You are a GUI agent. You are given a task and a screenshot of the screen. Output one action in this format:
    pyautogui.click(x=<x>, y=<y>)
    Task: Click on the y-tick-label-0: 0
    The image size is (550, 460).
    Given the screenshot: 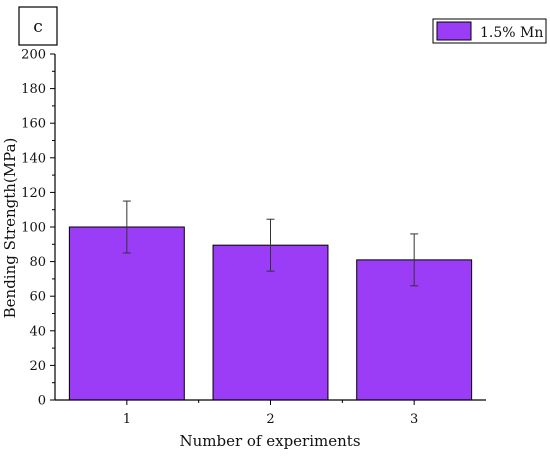 What is the action you would take?
    pyautogui.click(x=42, y=401)
    